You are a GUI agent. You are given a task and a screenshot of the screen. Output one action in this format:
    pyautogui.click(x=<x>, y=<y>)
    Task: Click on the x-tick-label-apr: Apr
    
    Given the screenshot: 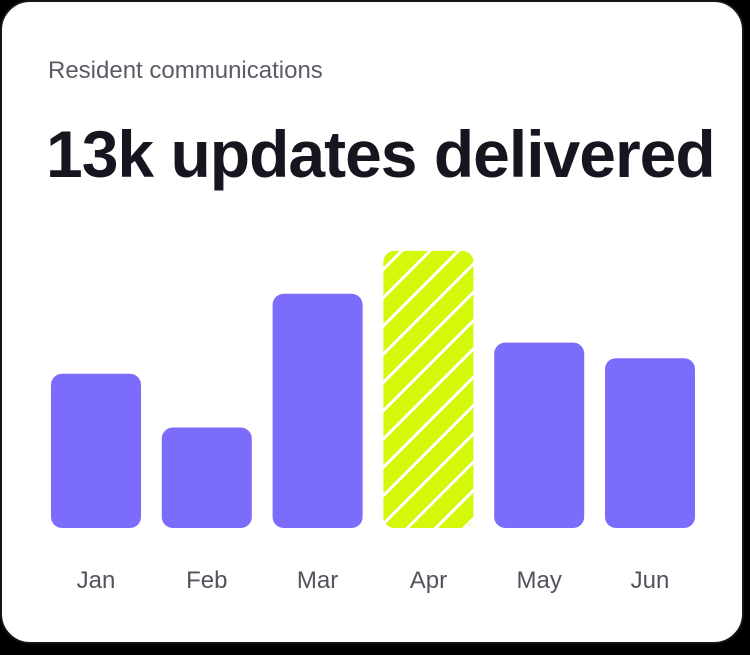 What is the action you would take?
    pyautogui.click(x=428, y=580)
    